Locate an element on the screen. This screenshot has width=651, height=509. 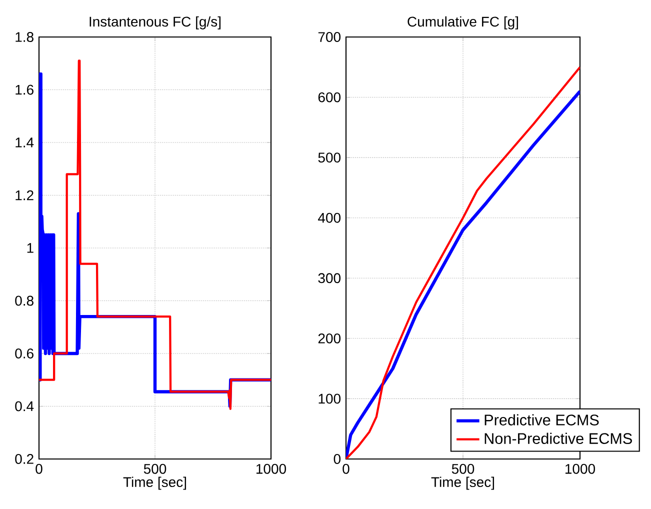
y-tick-label: 0.4 is located at coordinates (24, 406).